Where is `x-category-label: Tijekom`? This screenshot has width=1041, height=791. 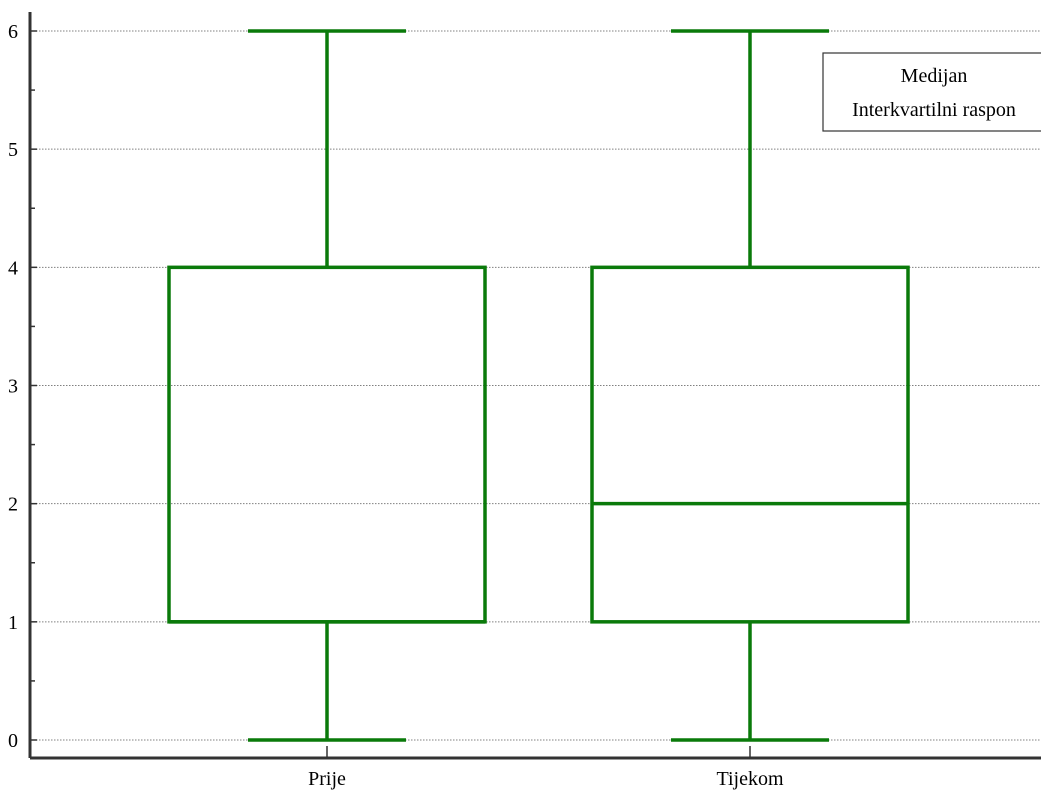
x-category-label: Tijekom is located at coordinates (750, 779).